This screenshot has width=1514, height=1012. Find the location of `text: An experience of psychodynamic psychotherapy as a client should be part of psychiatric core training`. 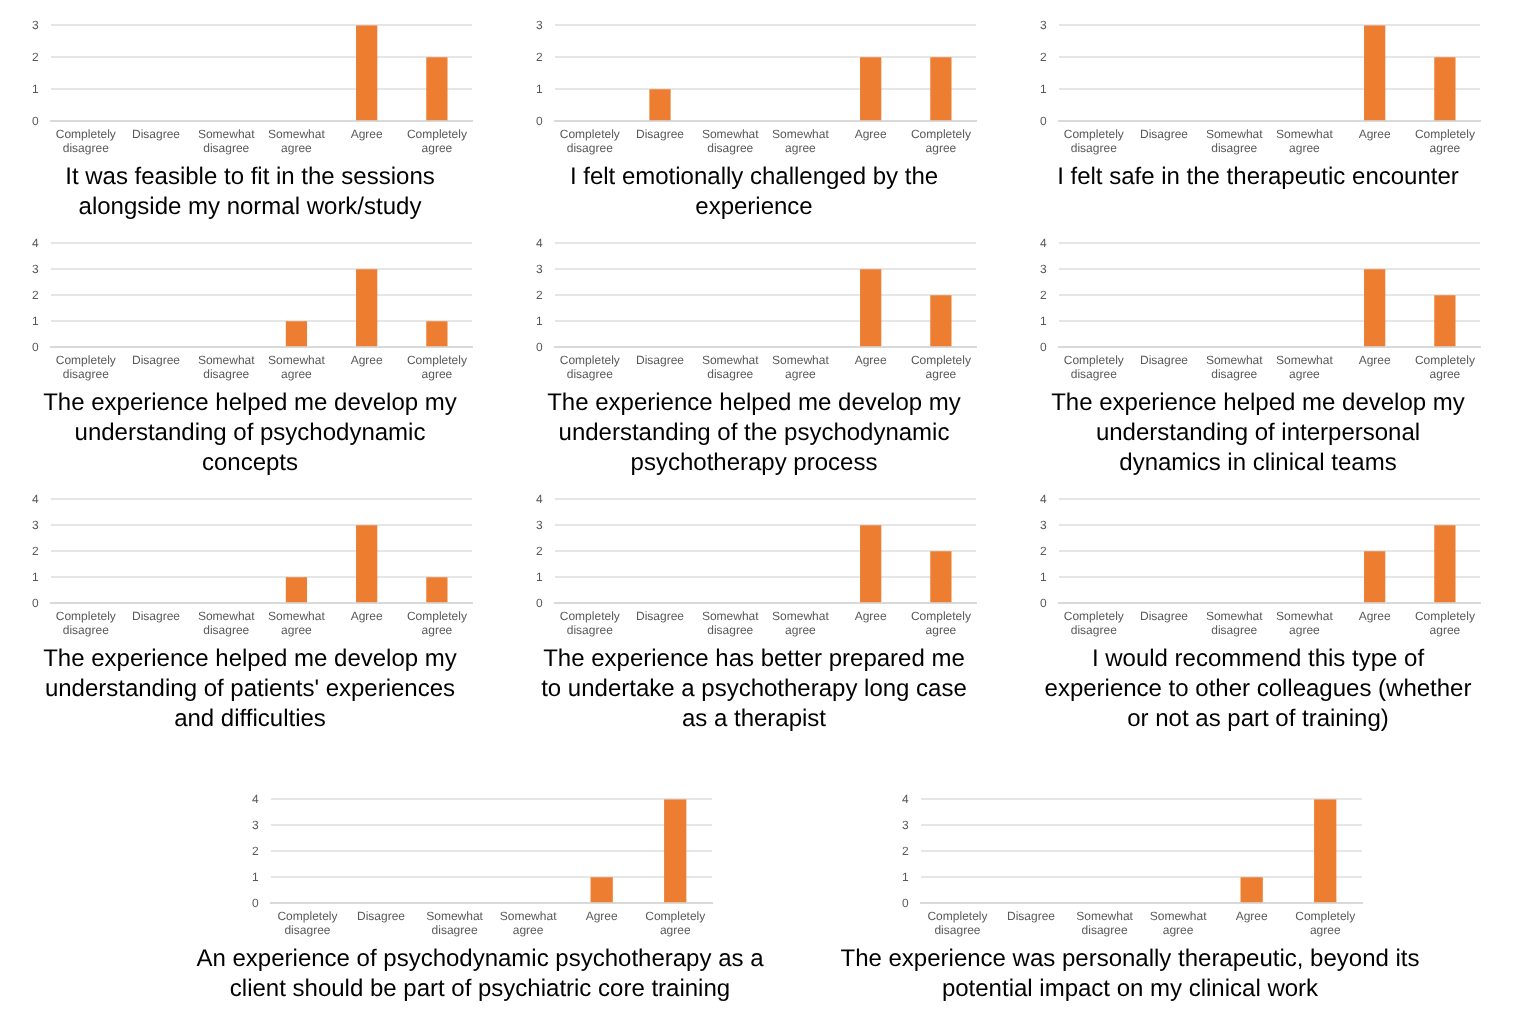

text: An experience of psychodynamic psychotherapy as a client should be part of psychiatric core training is located at coordinates (480, 974).